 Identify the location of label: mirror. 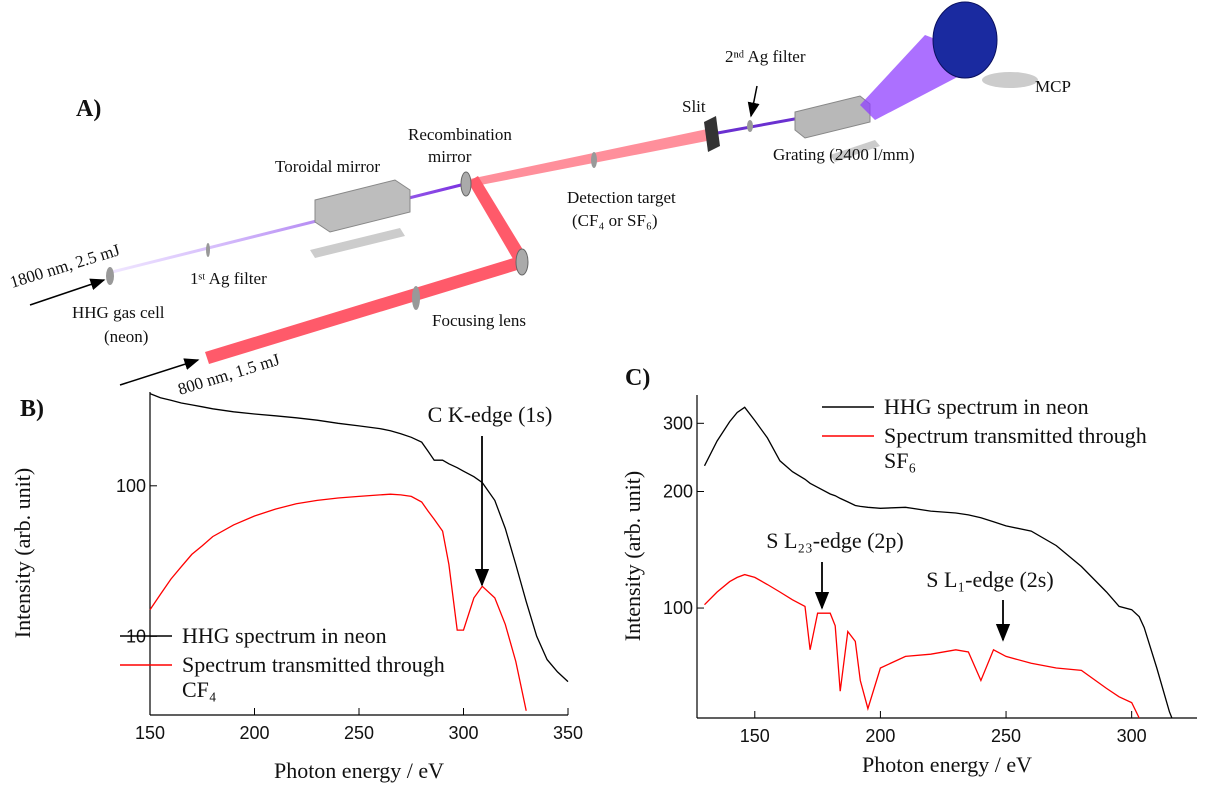
(450, 156).